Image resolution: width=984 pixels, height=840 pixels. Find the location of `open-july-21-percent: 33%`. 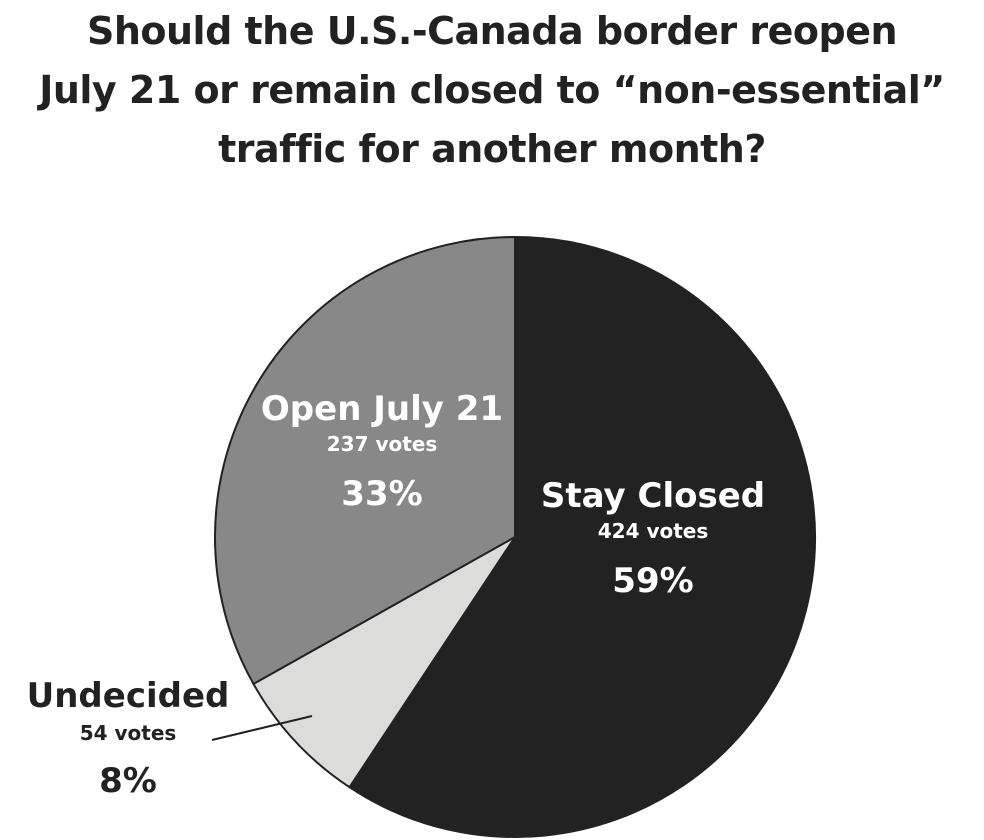

open-july-21-percent: 33% is located at coordinates (381, 494).